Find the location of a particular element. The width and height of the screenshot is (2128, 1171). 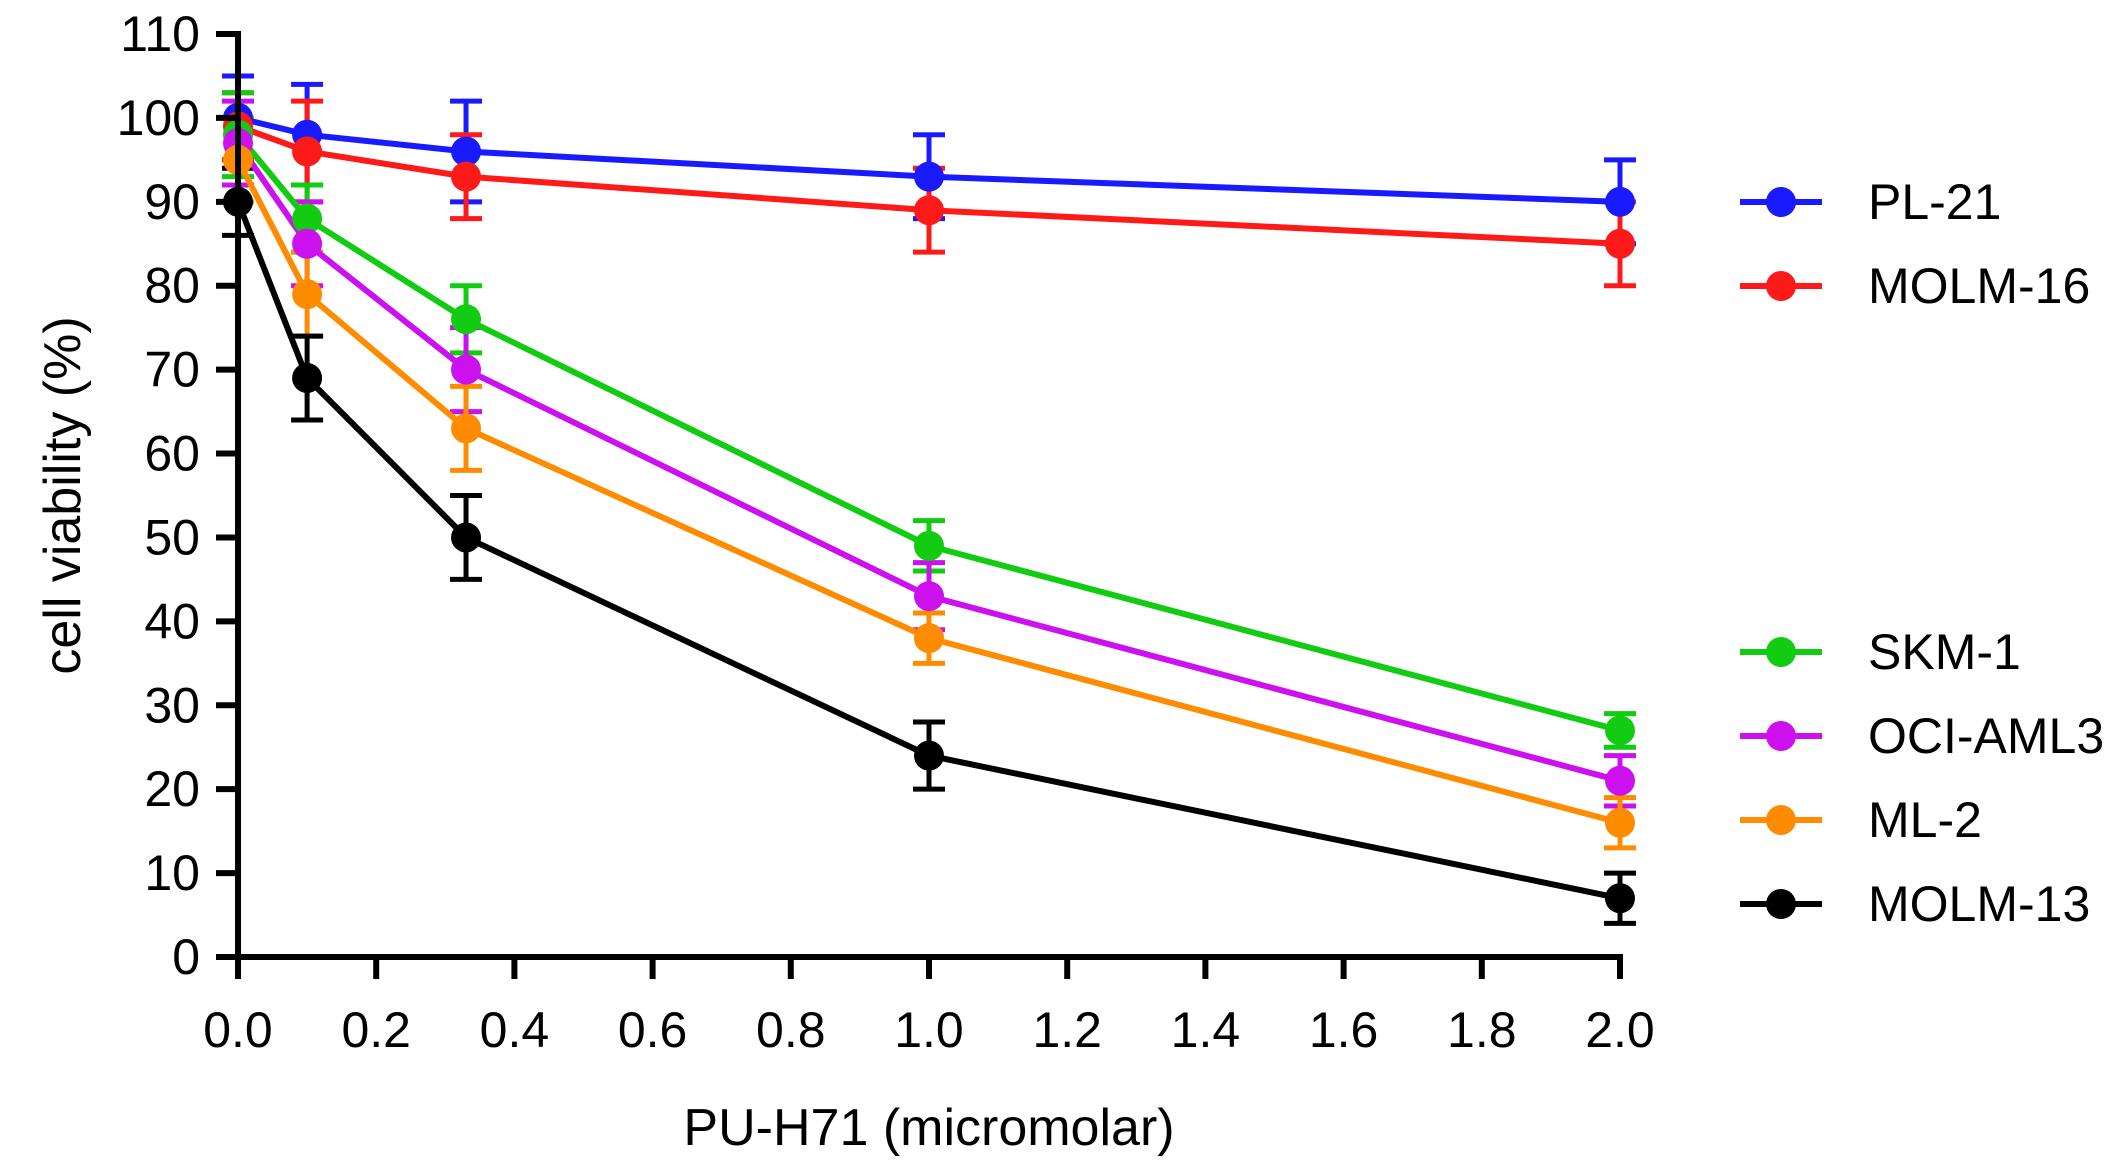

y-tick-label: 70 is located at coordinates (172, 370).